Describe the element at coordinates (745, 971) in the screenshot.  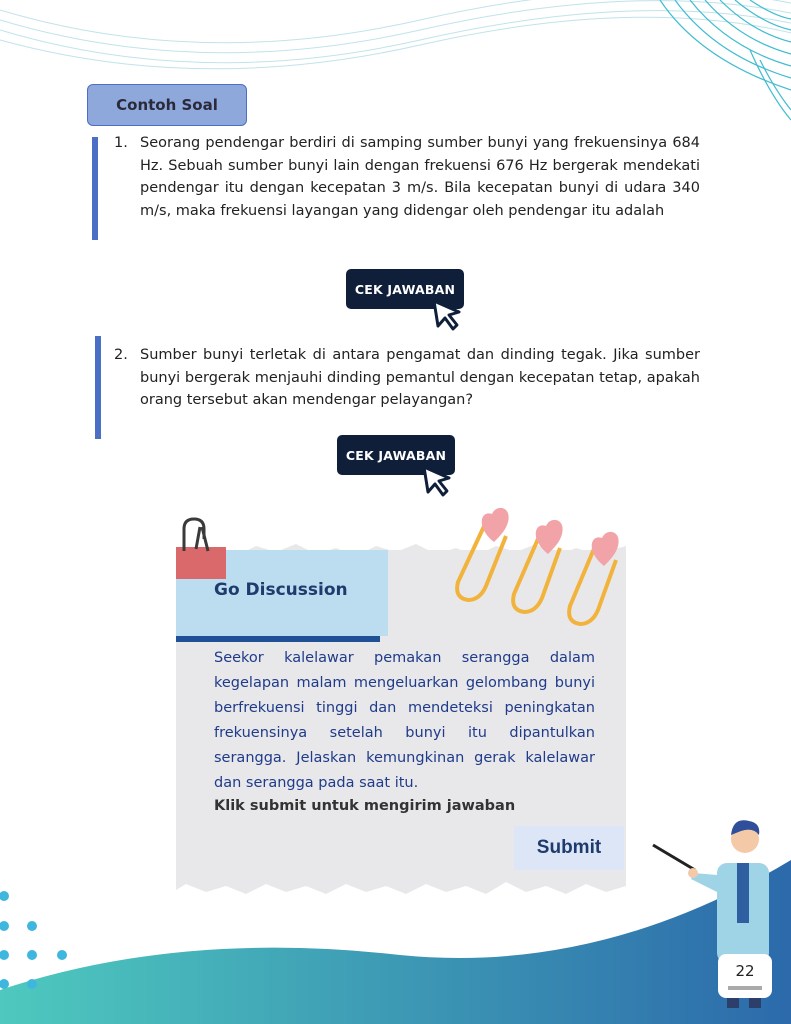
I see `page-number-text: 22` at that location.